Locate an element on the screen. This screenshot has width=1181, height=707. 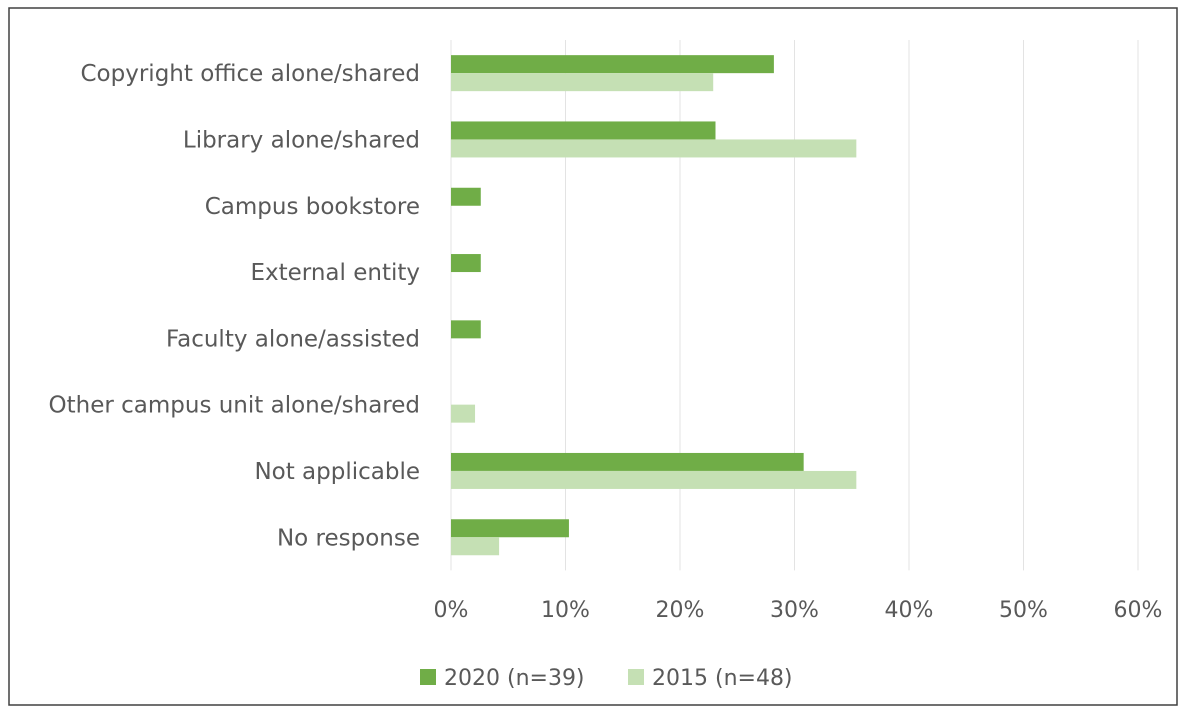
category-label-1: Library alone/shared is located at coordinates (301, 140).